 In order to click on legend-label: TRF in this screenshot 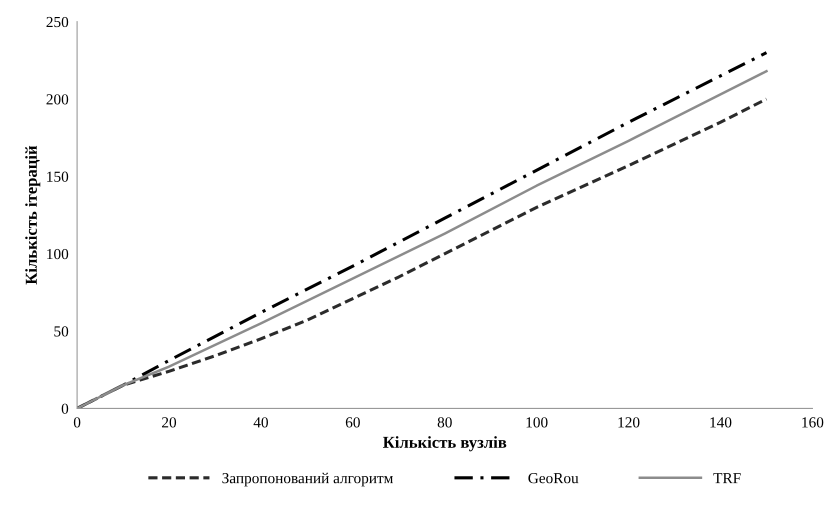, I will do `click(727, 478)`.